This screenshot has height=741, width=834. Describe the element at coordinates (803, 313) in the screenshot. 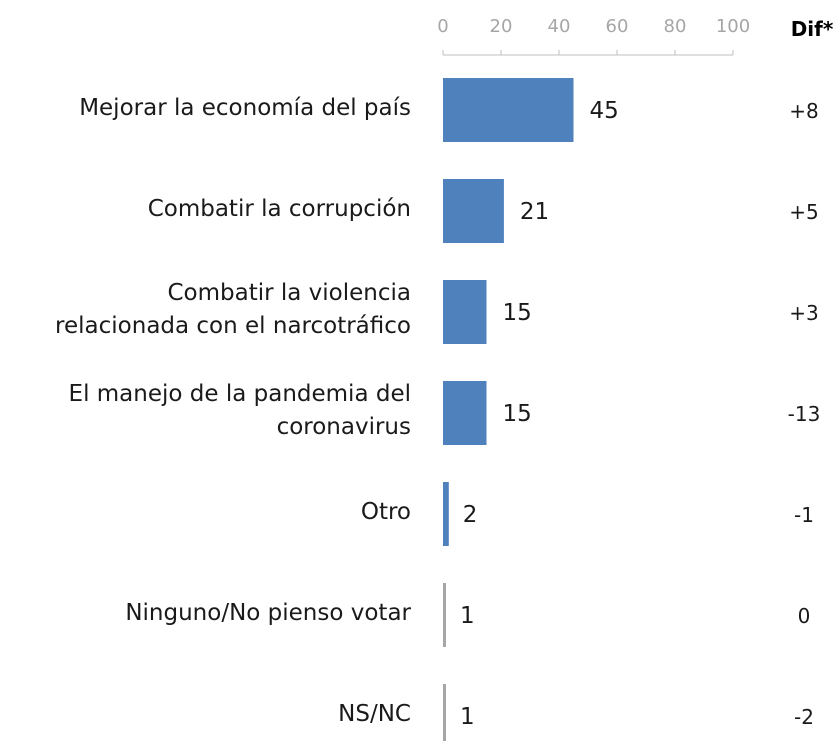

I see `dif-value: +3` at that location.